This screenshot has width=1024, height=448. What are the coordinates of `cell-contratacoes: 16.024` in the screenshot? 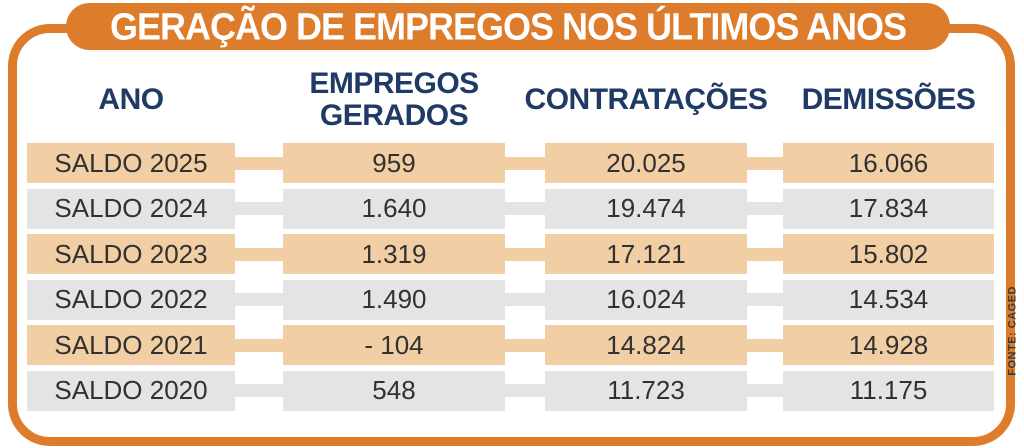 It's located at (646, 299).